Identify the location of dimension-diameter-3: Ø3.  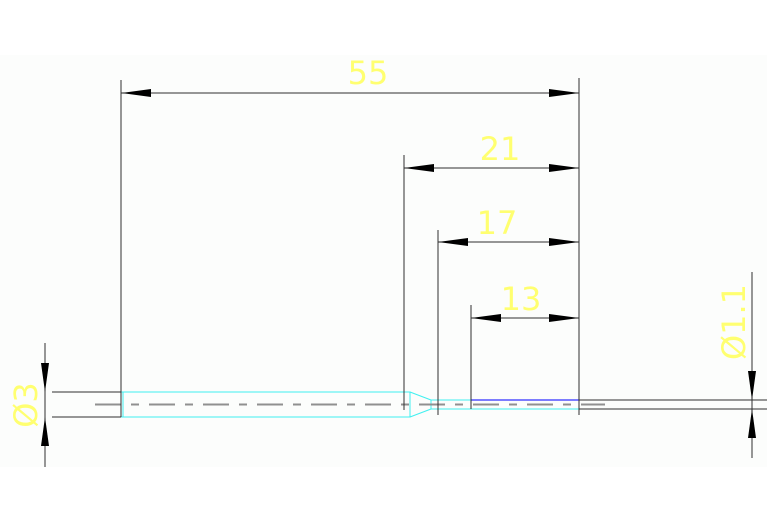
(28, 405).